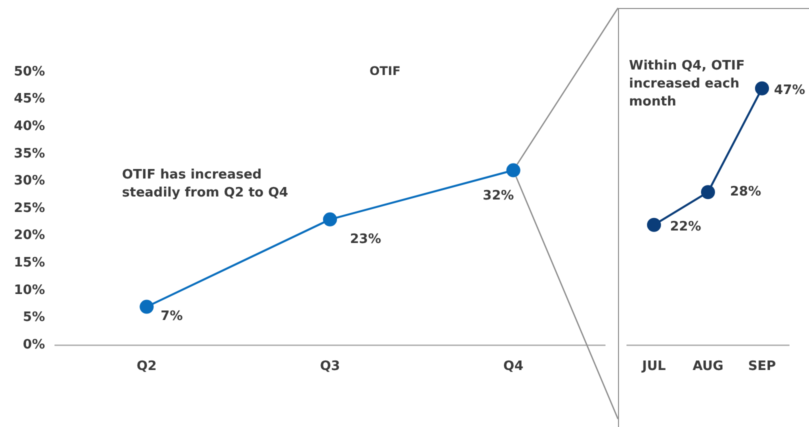 This screenshot has width=809, height=427. What do you see at coordinates (513, 366) in the screenshot?
I see `x-tick-label: Q4` at bounding box center [513, 366].